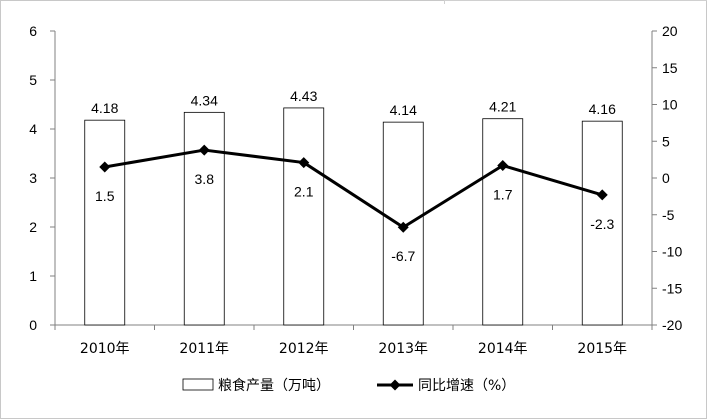 The image size is (707, 419). What do you see at coordinates (274, 385) in the screenshot?
I see `legend-bar-label: 粮食产量（万吨）` at bounding box center [274, 385].